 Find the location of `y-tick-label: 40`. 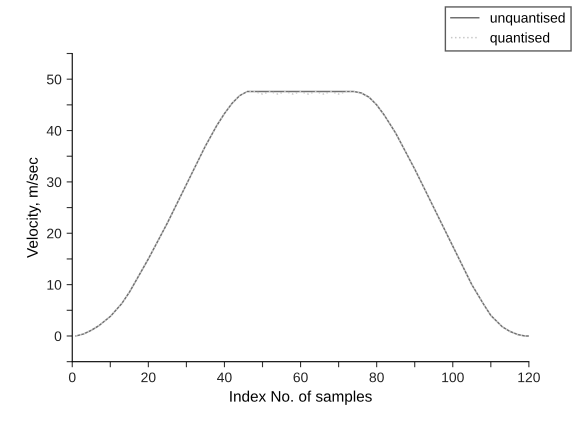

y-tick-label: 40 is located at coordinates (54, 131).